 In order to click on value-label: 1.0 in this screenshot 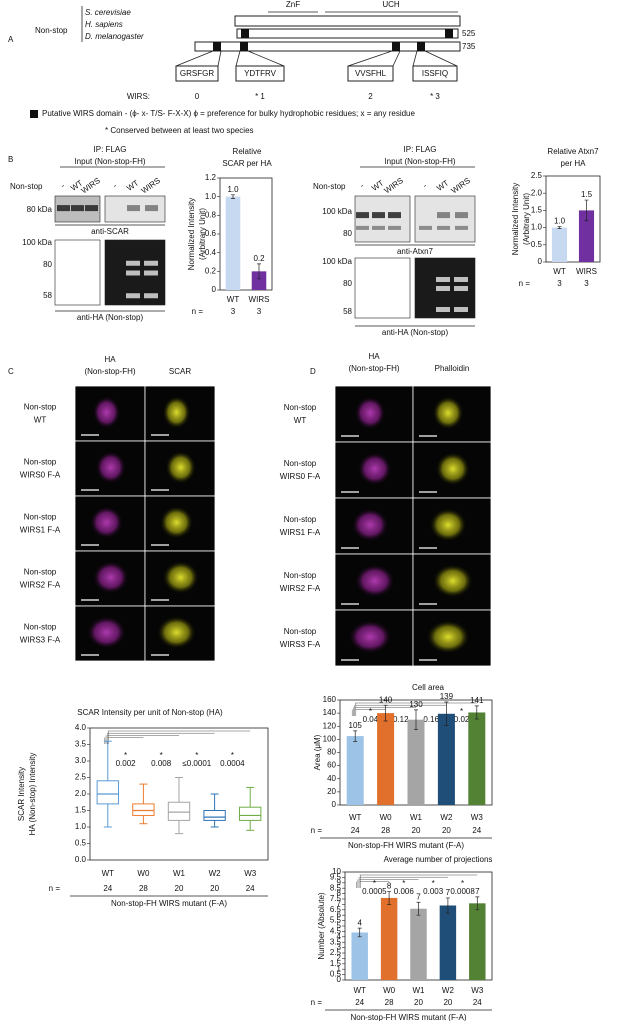, I will do `click(233, 189)`.